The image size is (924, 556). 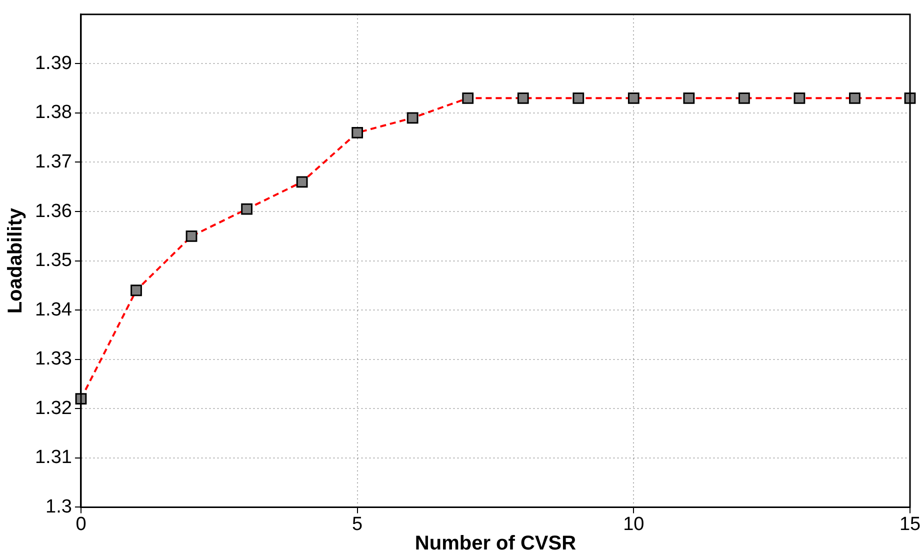 What do you see at coordinates (15, 260) in the screenshot?
I see `y-axis-title: Loadability` at bounding box center [15, 260].